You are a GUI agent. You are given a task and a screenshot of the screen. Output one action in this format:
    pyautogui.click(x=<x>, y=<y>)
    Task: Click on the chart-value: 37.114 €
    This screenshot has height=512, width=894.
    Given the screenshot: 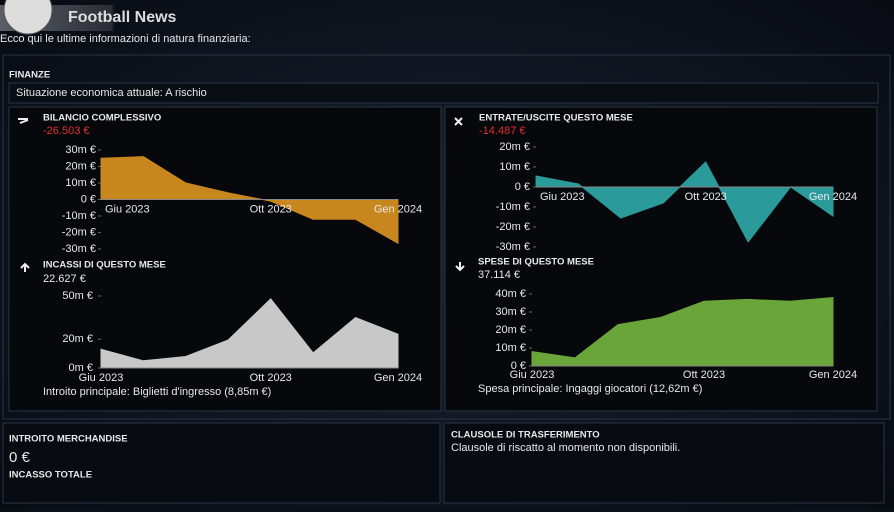 What is the action you would take?
    pyautogui.click(x=499, y=275)
    